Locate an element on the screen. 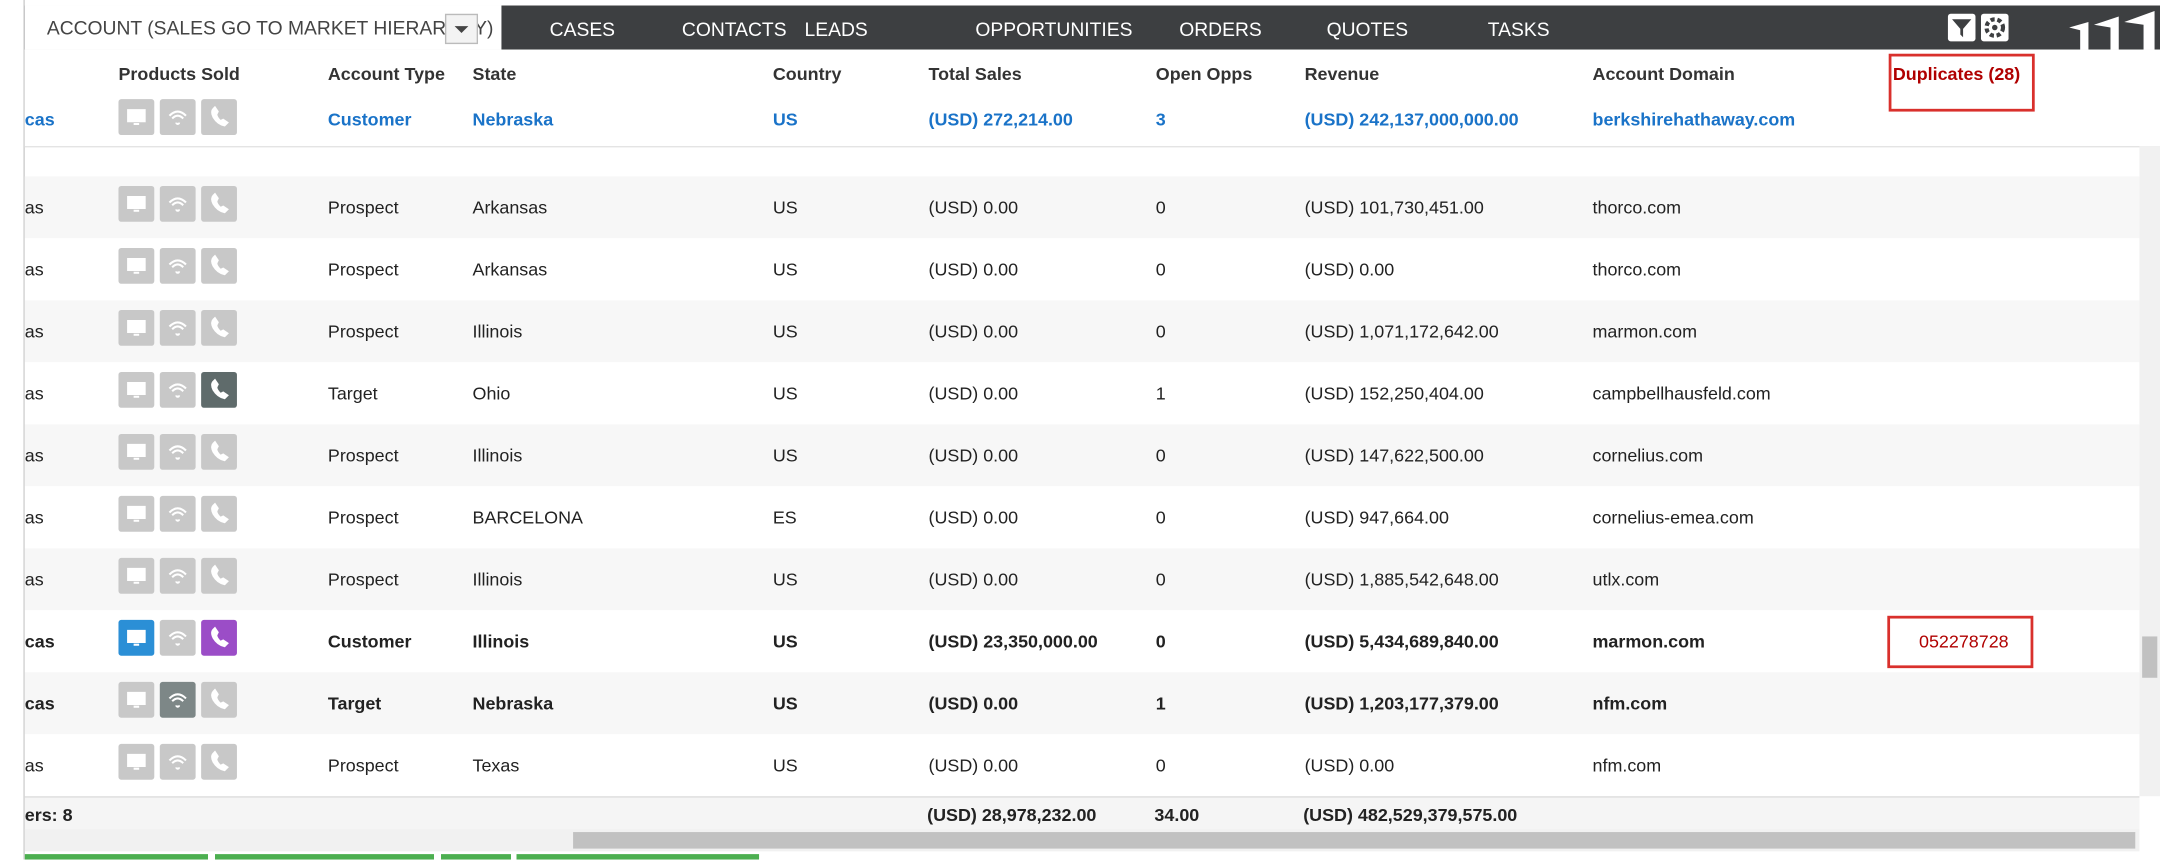  column-header: Country is located at coordinates (807, 74).